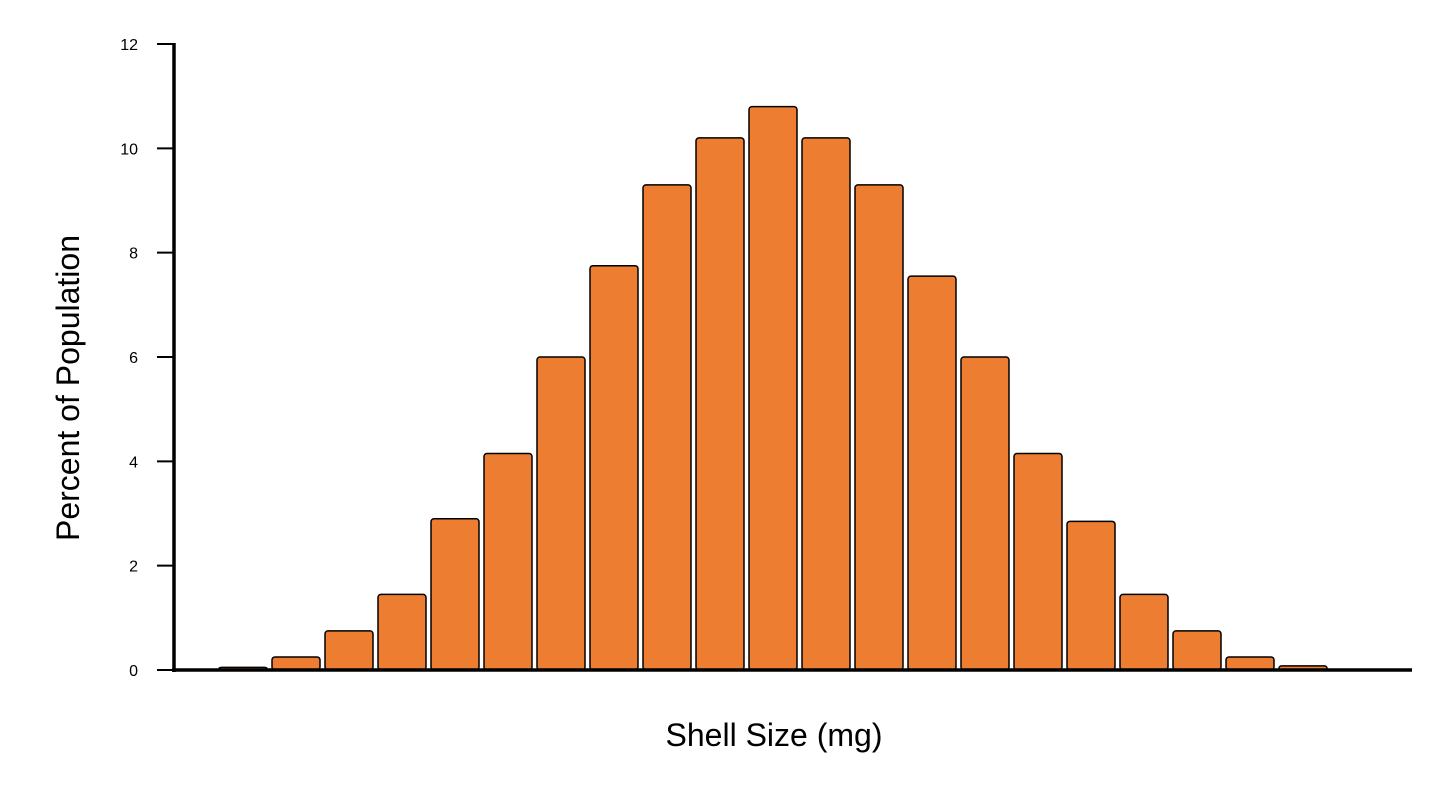 Image resolution: width=1456 pixels, height=810 pixels. What do you see at coordinates (774, 735) in the screenshot?
I see `x-axis-title: Shell Size (mg)` at bounding box center [774, 735].